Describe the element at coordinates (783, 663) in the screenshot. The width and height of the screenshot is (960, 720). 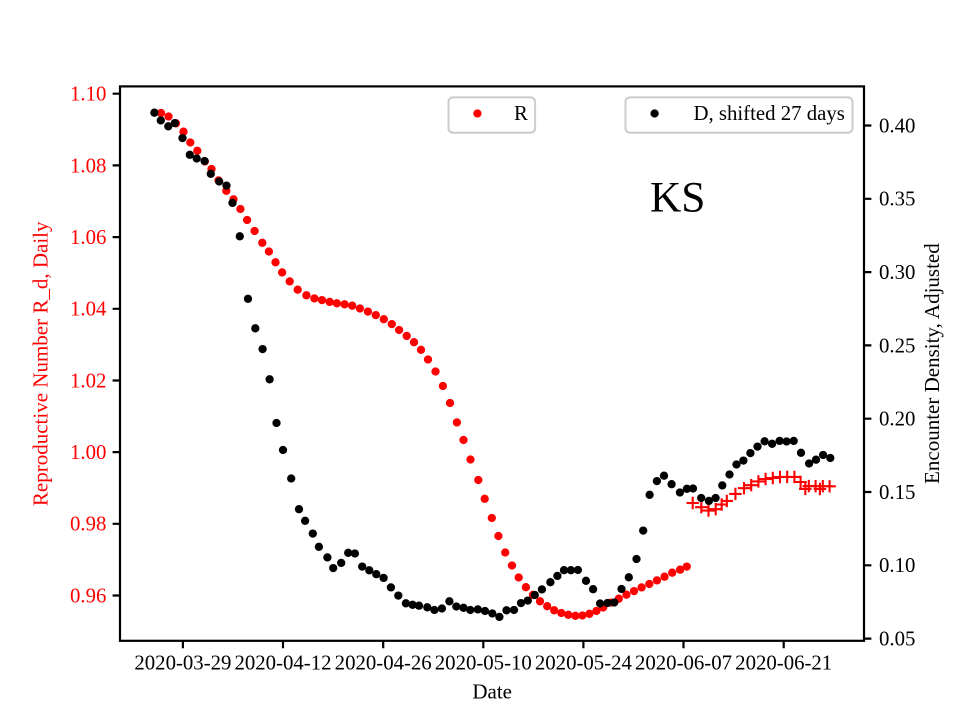
I see `svg-text: 2020-06-21` at that location.